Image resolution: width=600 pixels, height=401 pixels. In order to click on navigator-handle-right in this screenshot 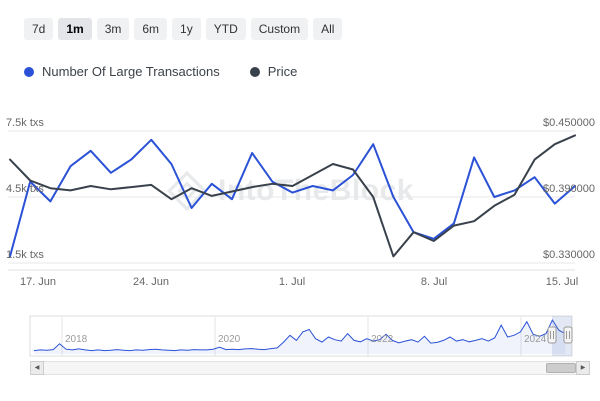, I will do `click(568, 335)`.